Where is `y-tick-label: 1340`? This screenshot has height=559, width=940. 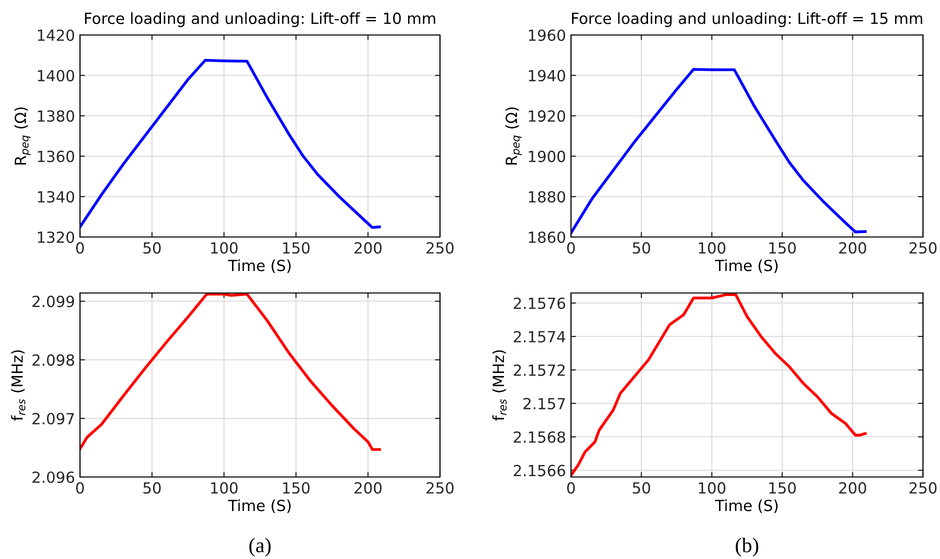 y-tick-label: 1340 is located at coordinates (56, 197).